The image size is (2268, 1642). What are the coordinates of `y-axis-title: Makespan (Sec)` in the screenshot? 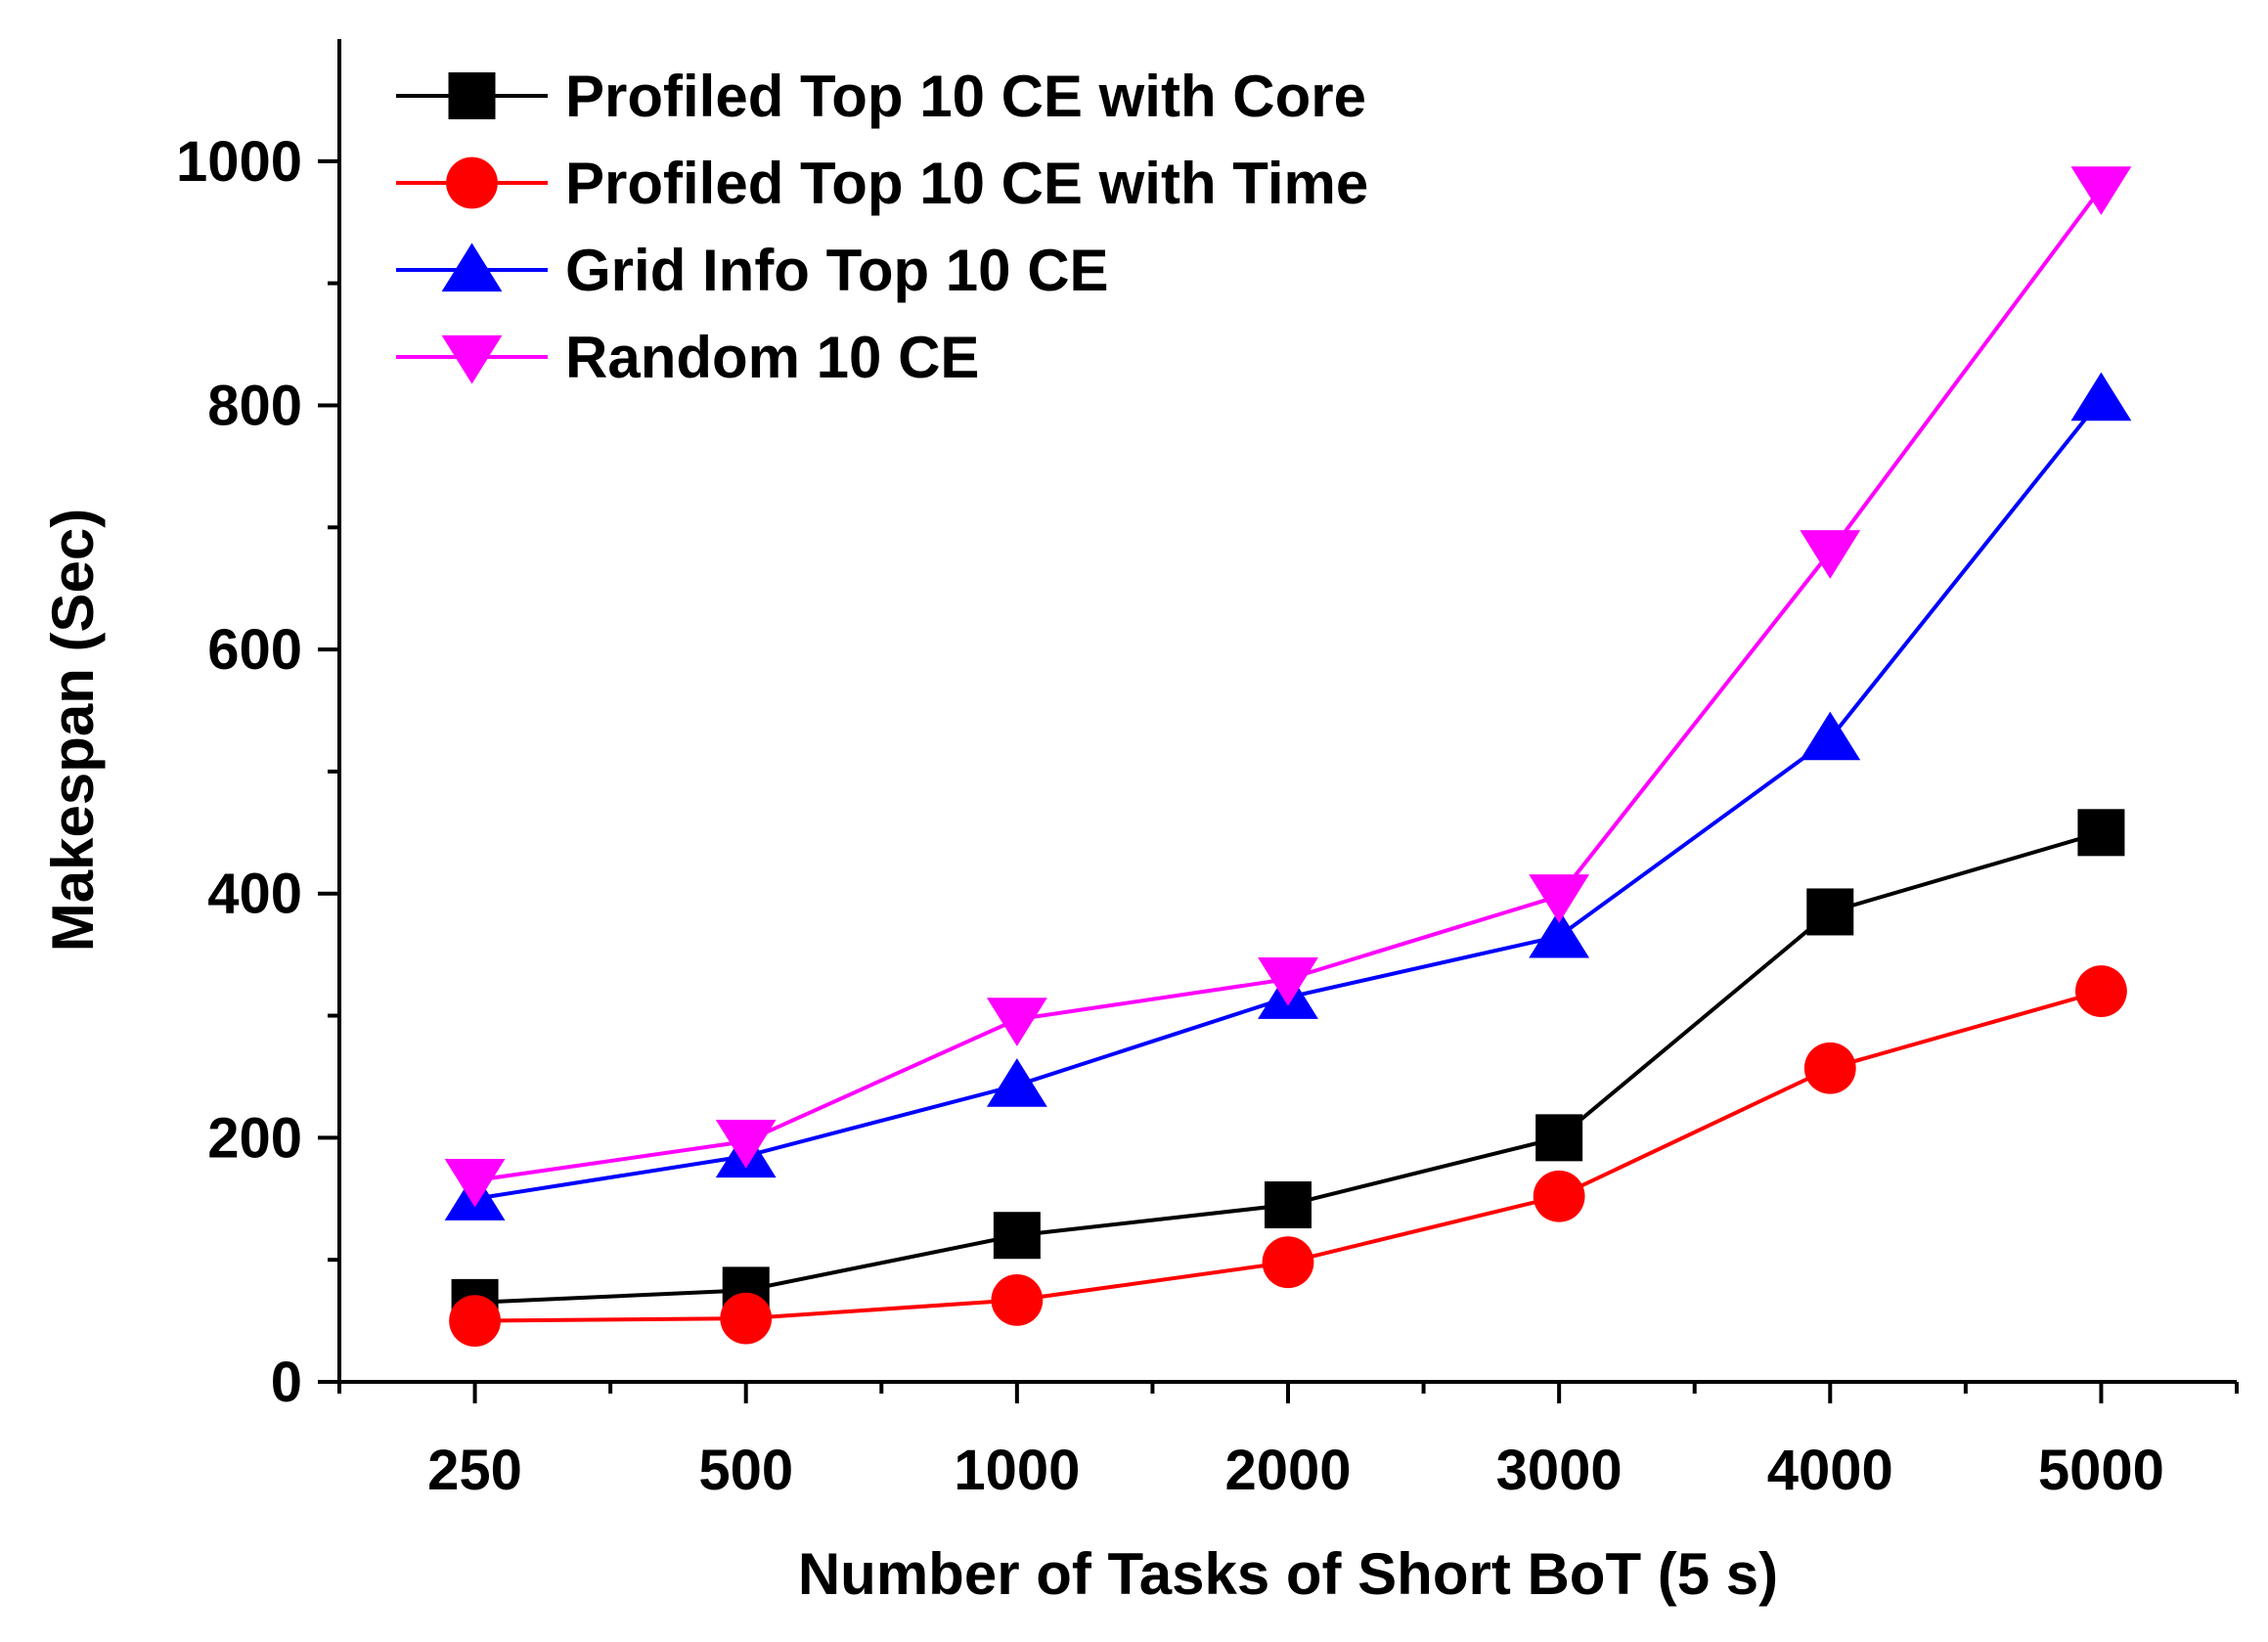 It's located at (73, 731).